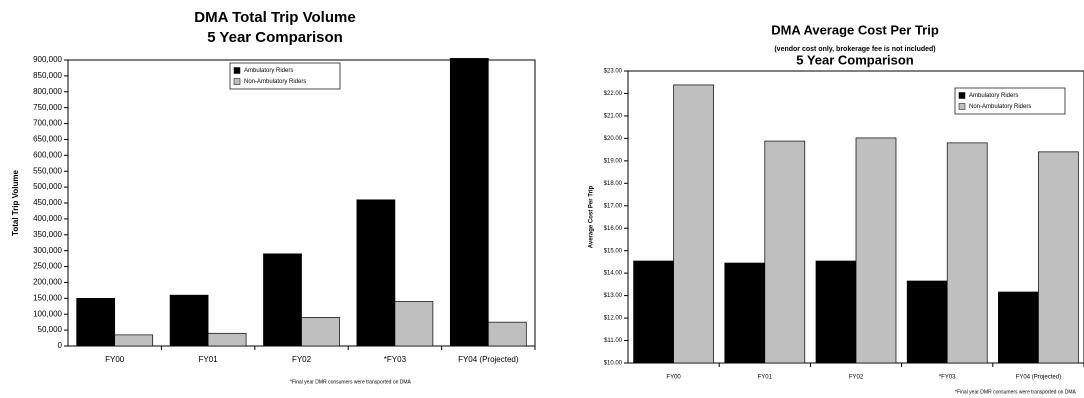  I want to click on y-tick-label: 400,000, so click(47, 218).